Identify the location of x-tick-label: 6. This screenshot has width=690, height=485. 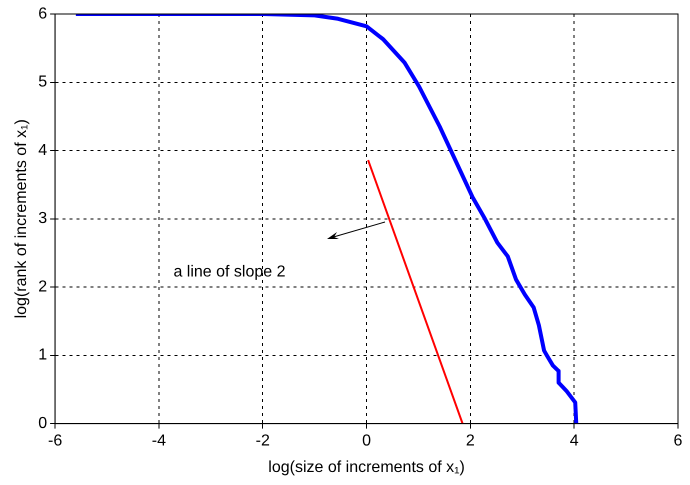
(678, 441).